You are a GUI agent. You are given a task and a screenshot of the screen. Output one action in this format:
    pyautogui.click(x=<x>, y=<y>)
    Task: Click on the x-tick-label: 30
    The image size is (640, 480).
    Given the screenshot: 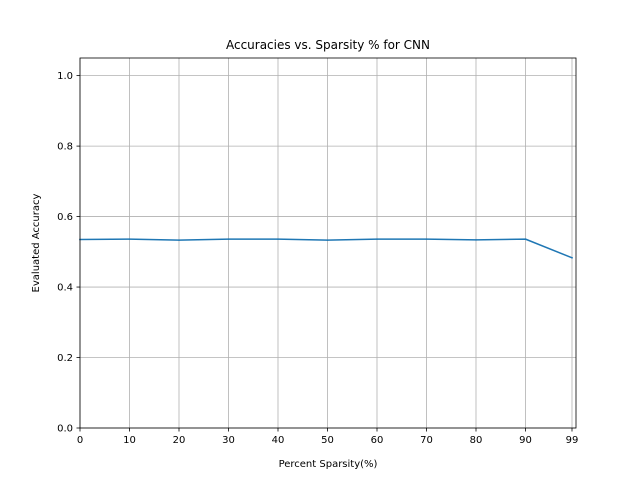 What is the action you would take?
    pyautogui.click(x=228, y=440)
    